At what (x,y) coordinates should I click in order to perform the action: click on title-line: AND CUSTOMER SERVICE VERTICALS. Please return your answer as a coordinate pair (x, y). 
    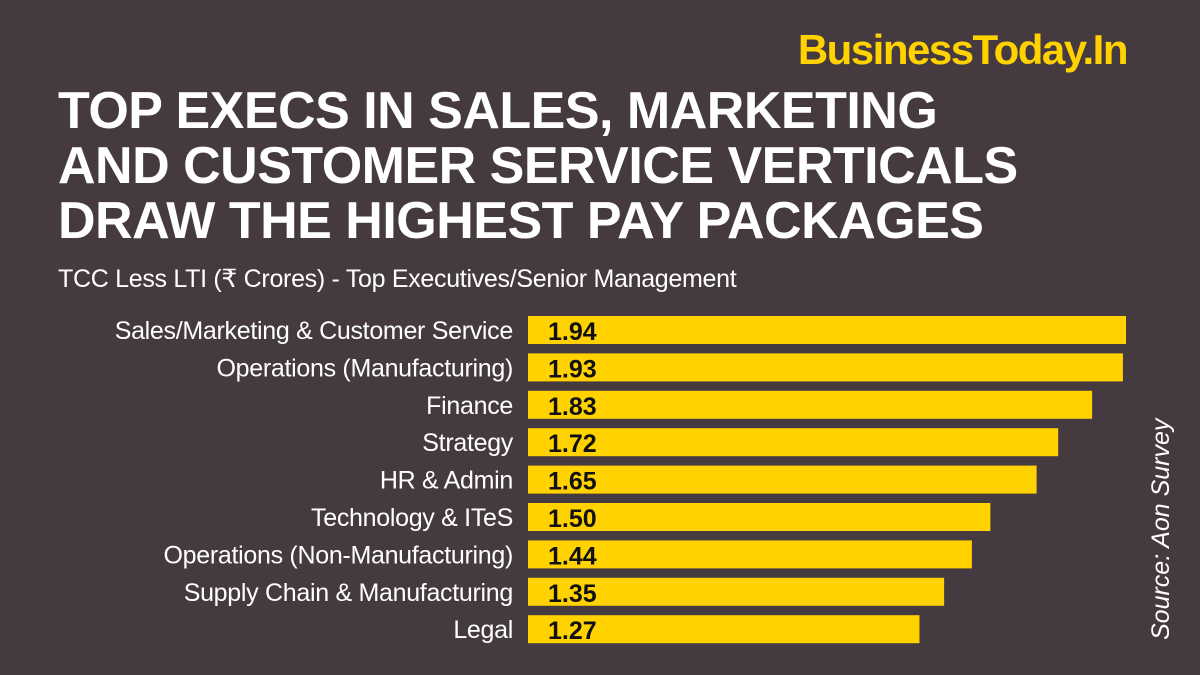
    Looking at the image, I should click on (538, 166).